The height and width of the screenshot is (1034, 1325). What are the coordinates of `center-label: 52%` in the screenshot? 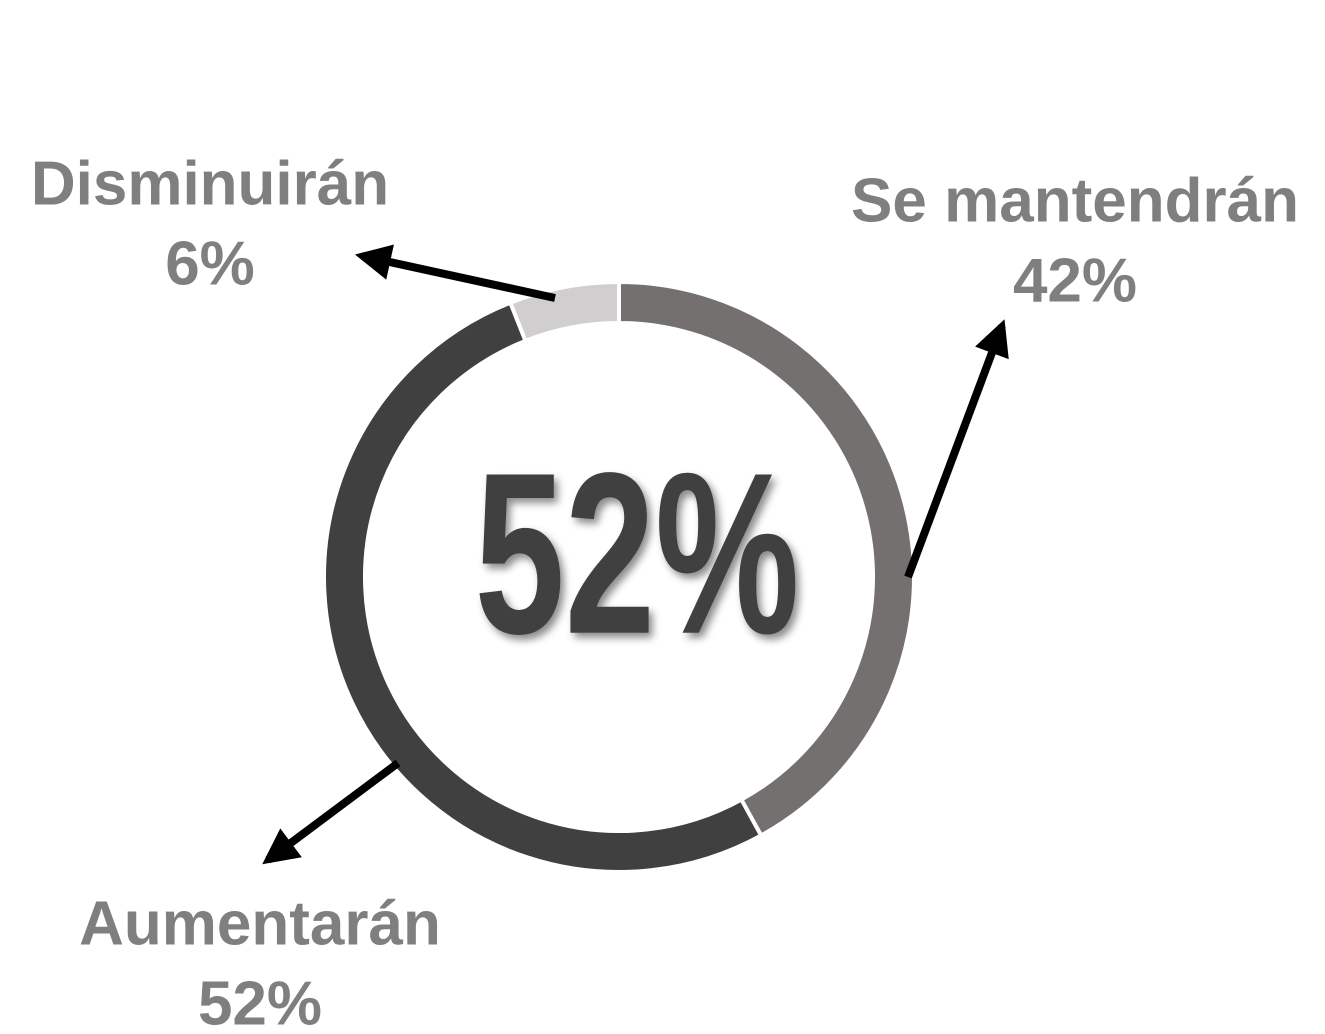 It's located at (637, 553).